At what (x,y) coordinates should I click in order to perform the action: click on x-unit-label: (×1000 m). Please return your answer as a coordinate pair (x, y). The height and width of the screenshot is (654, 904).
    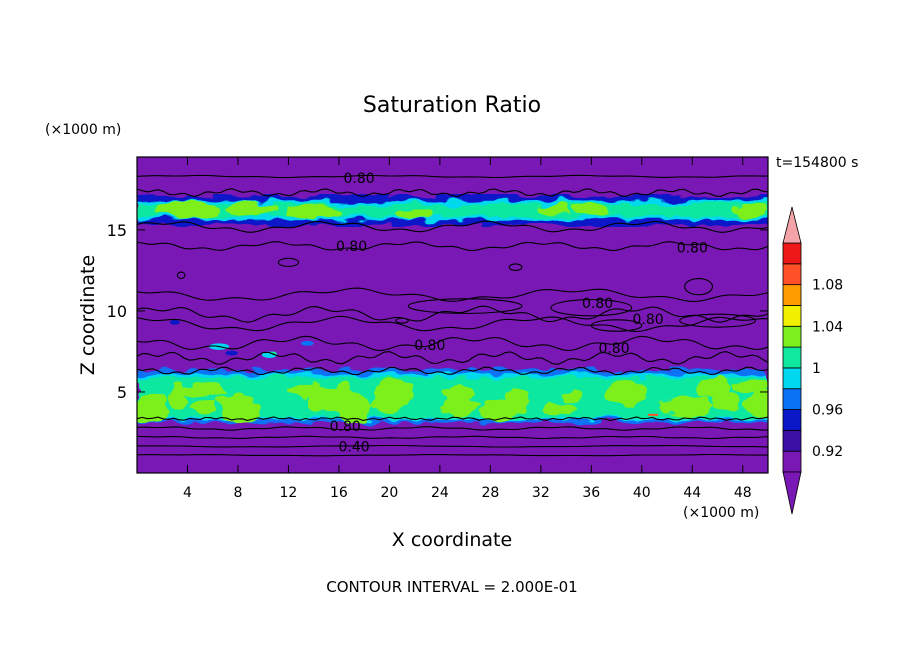
    Looking at the image, I should click on (721, 513).